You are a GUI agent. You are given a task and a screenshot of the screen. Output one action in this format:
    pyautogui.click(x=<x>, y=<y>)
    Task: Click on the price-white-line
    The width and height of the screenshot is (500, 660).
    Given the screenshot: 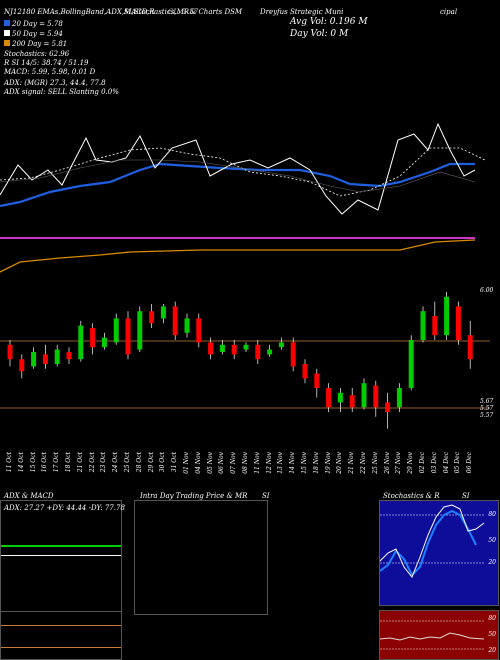 What is the action you would take?
    pyautogui.click(x=238, y=168)
    